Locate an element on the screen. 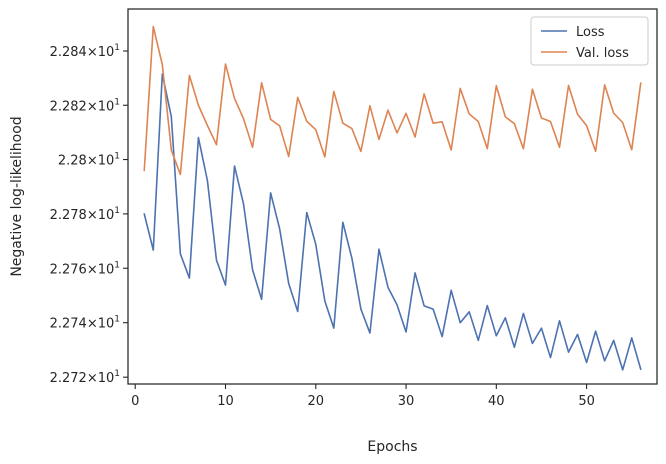 This screenshot has width=666, height=464. y-axis-label: Negative log-likelihood is located at coordinates (17, 196).